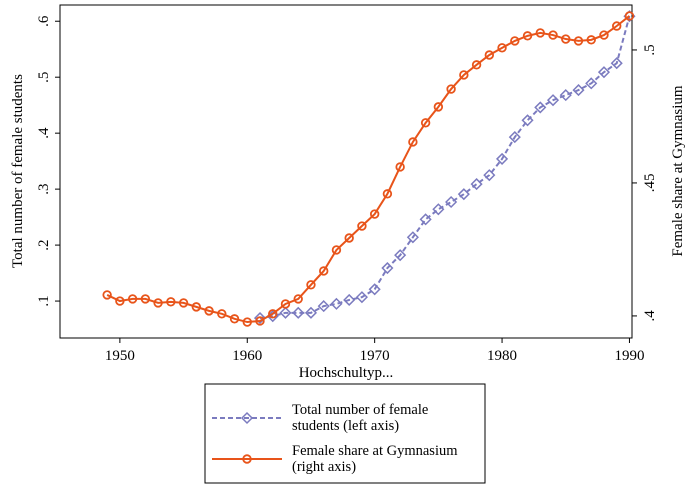 Image resolution: width=690 pixels, height=490 pixels. What do you see at coordinates (375, 356) in the screenshot?
I see `x-tick-label: 1970` at bounding box center [375, 356].